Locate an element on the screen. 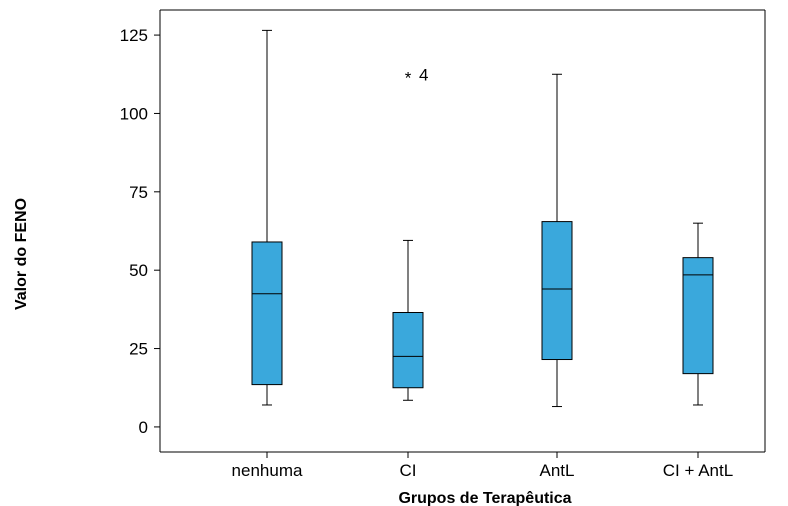  y-tick-label: 50 is located at coordinates (138, 270).